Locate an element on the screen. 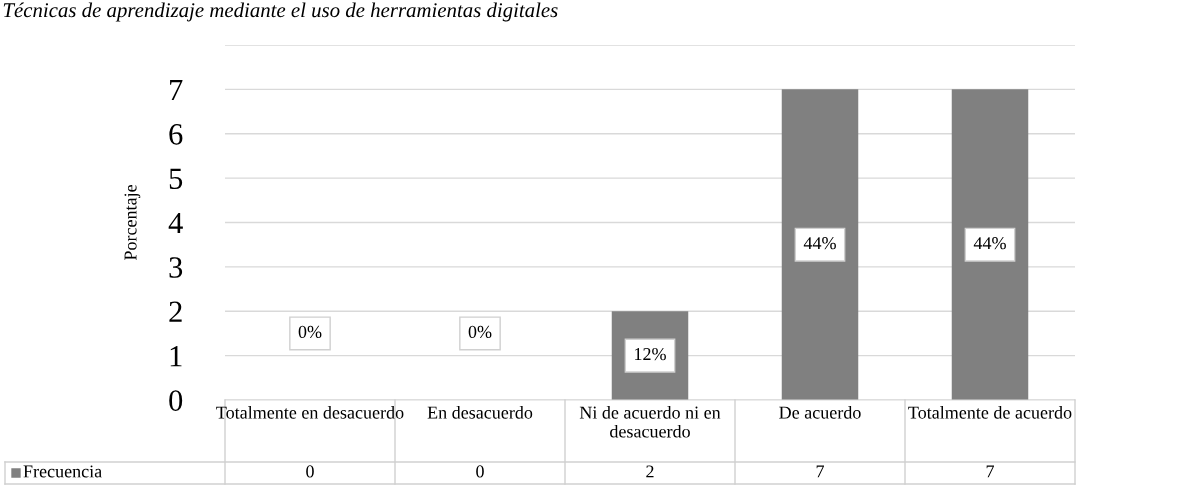 This screenshot has height=502, width=1203. y-tick-label: 3 is located at coordinates (176, 267).